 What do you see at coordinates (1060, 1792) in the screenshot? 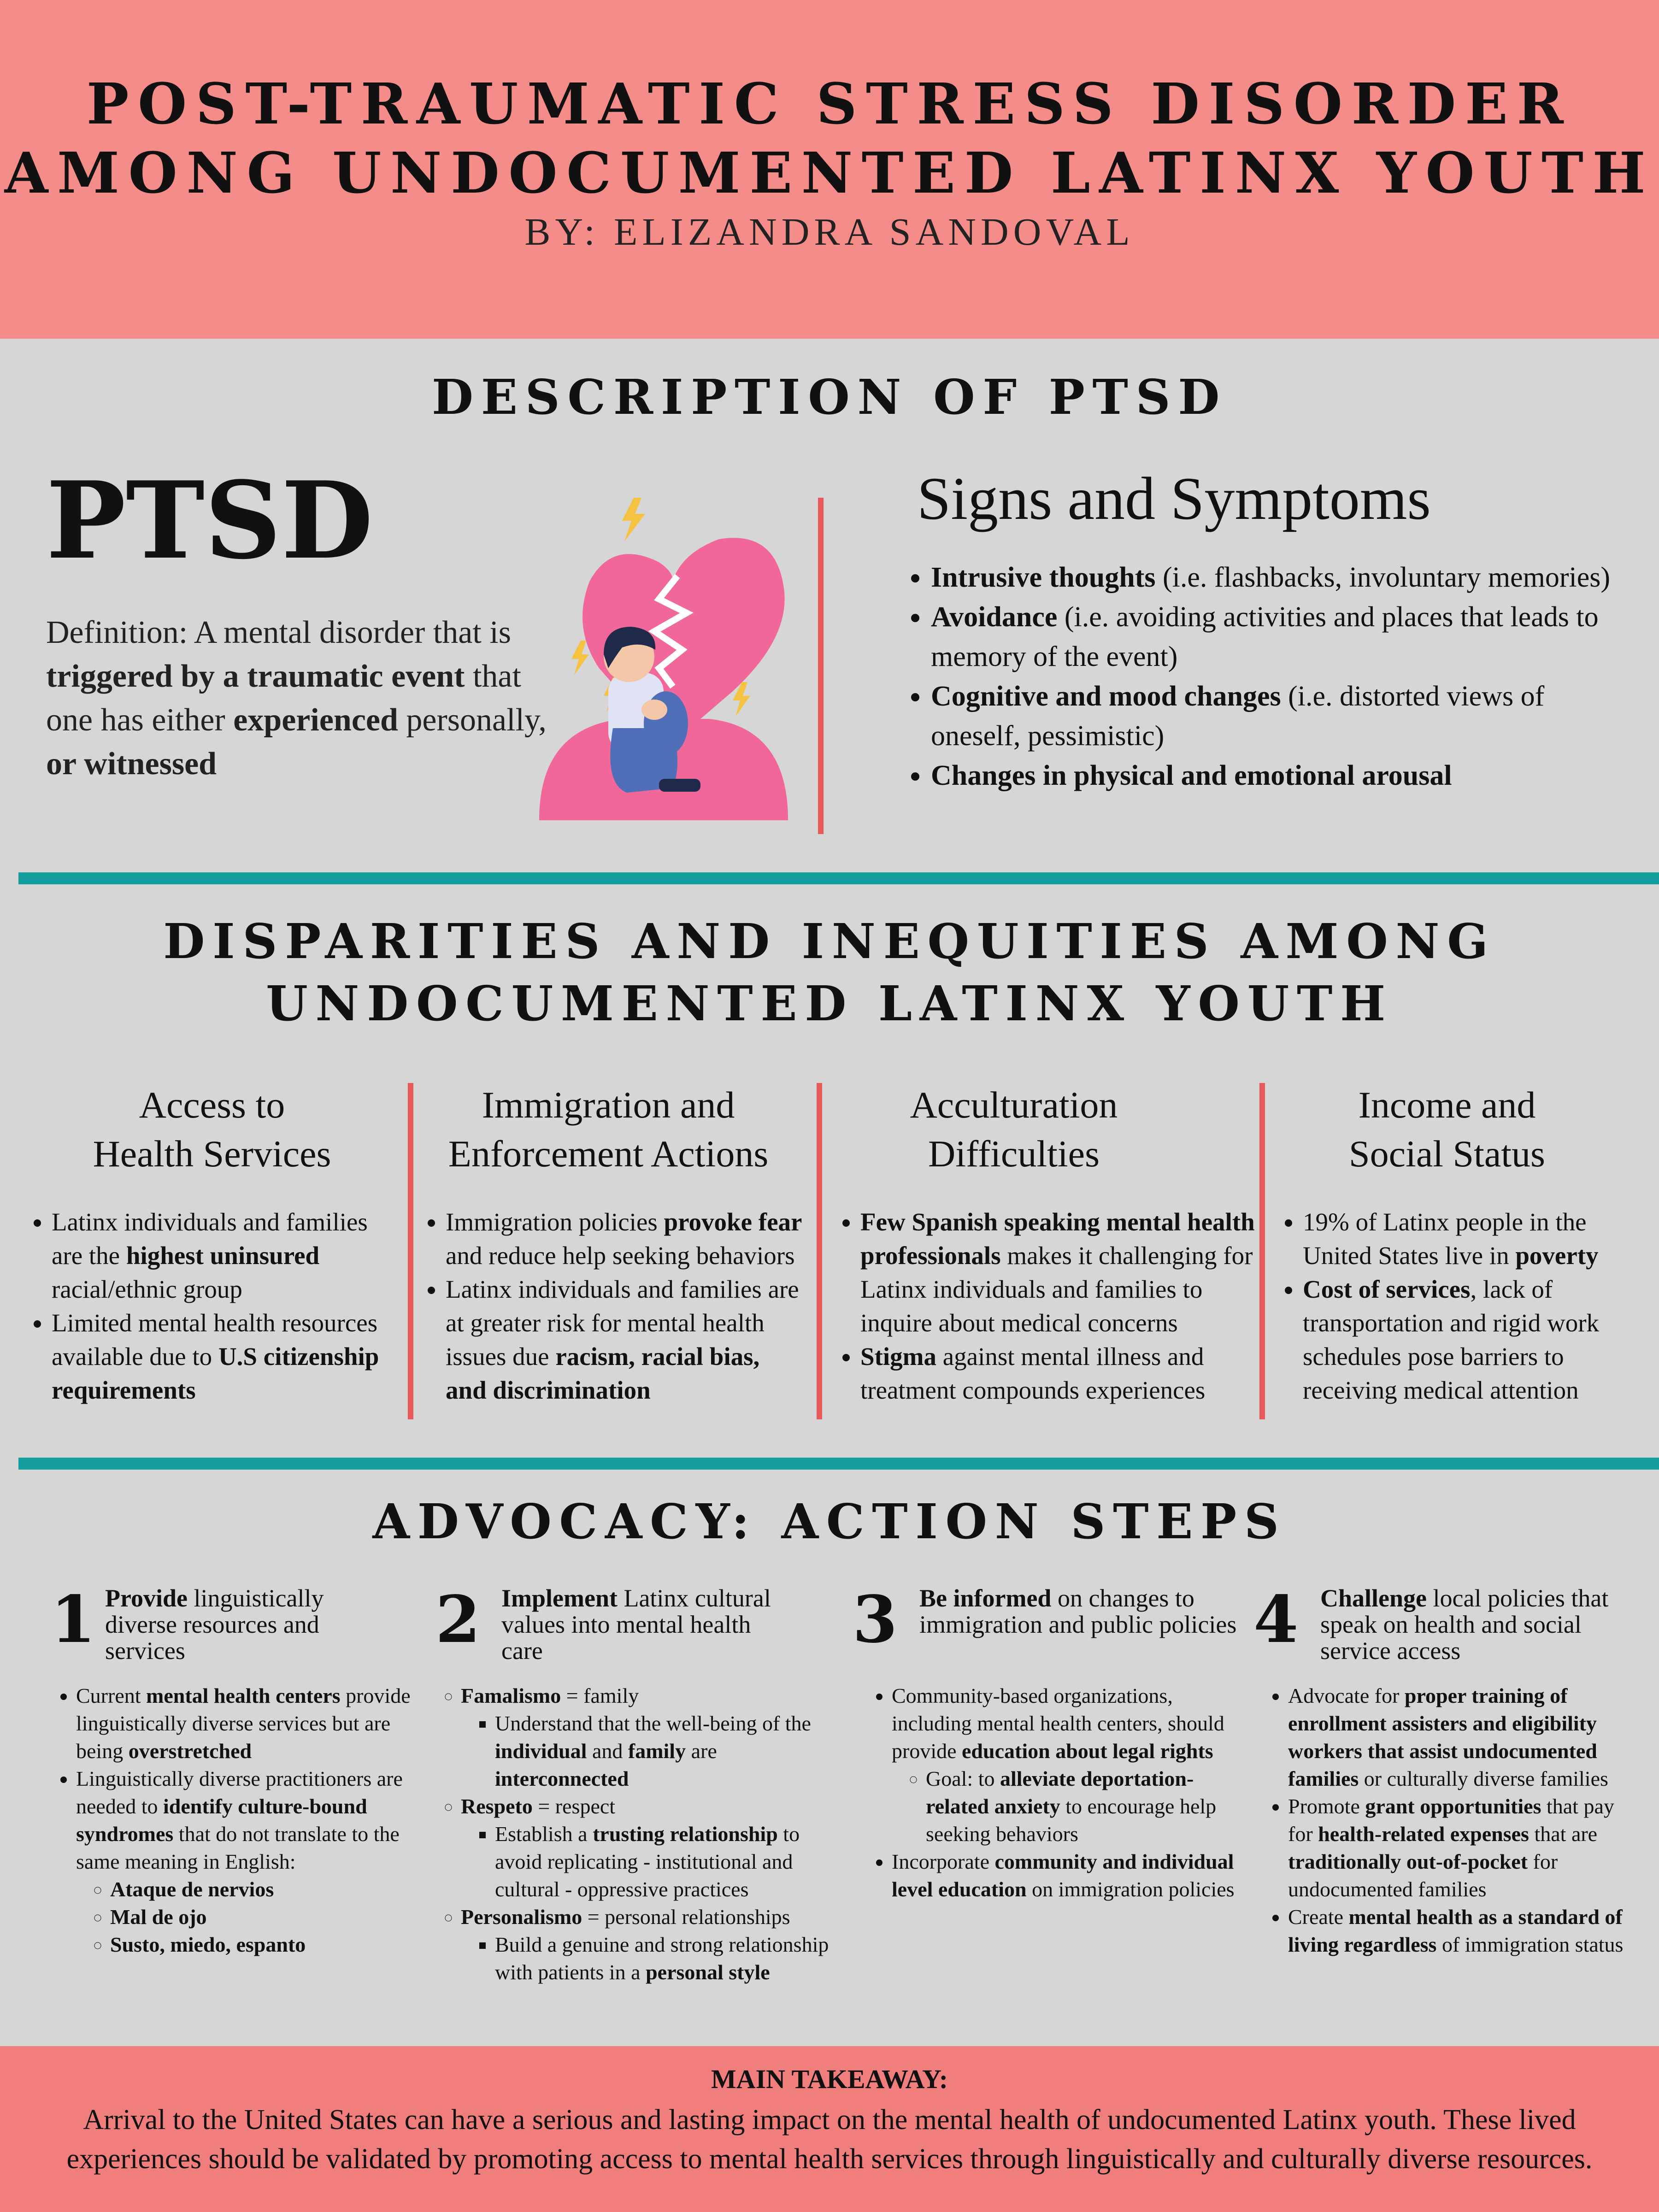
I see `item-bold: alleviate deportation-related anxiety` at bounding box center [1060, 1792].